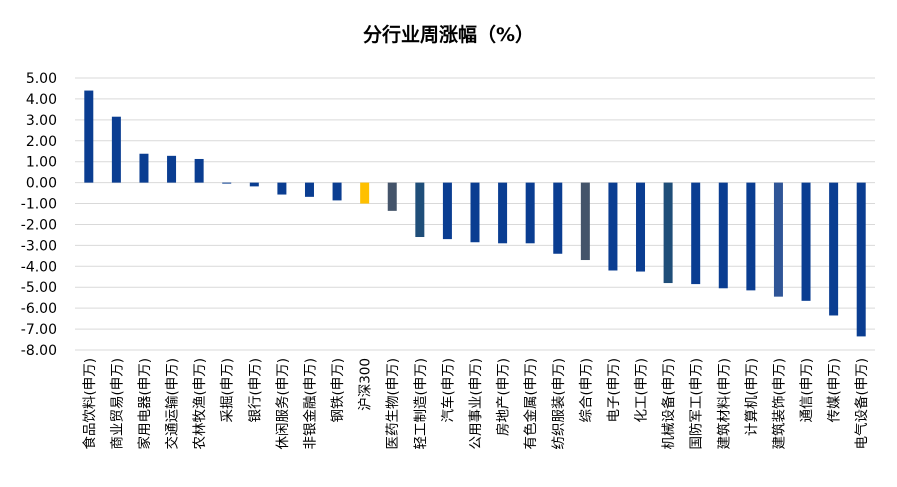 Image resolution: width=897 pixels, height=487 pixels. What do you see at coordinates (41, 184) in the screenshot?
I see `y-tick-label: 0.00` at bounding box center [41, 184].